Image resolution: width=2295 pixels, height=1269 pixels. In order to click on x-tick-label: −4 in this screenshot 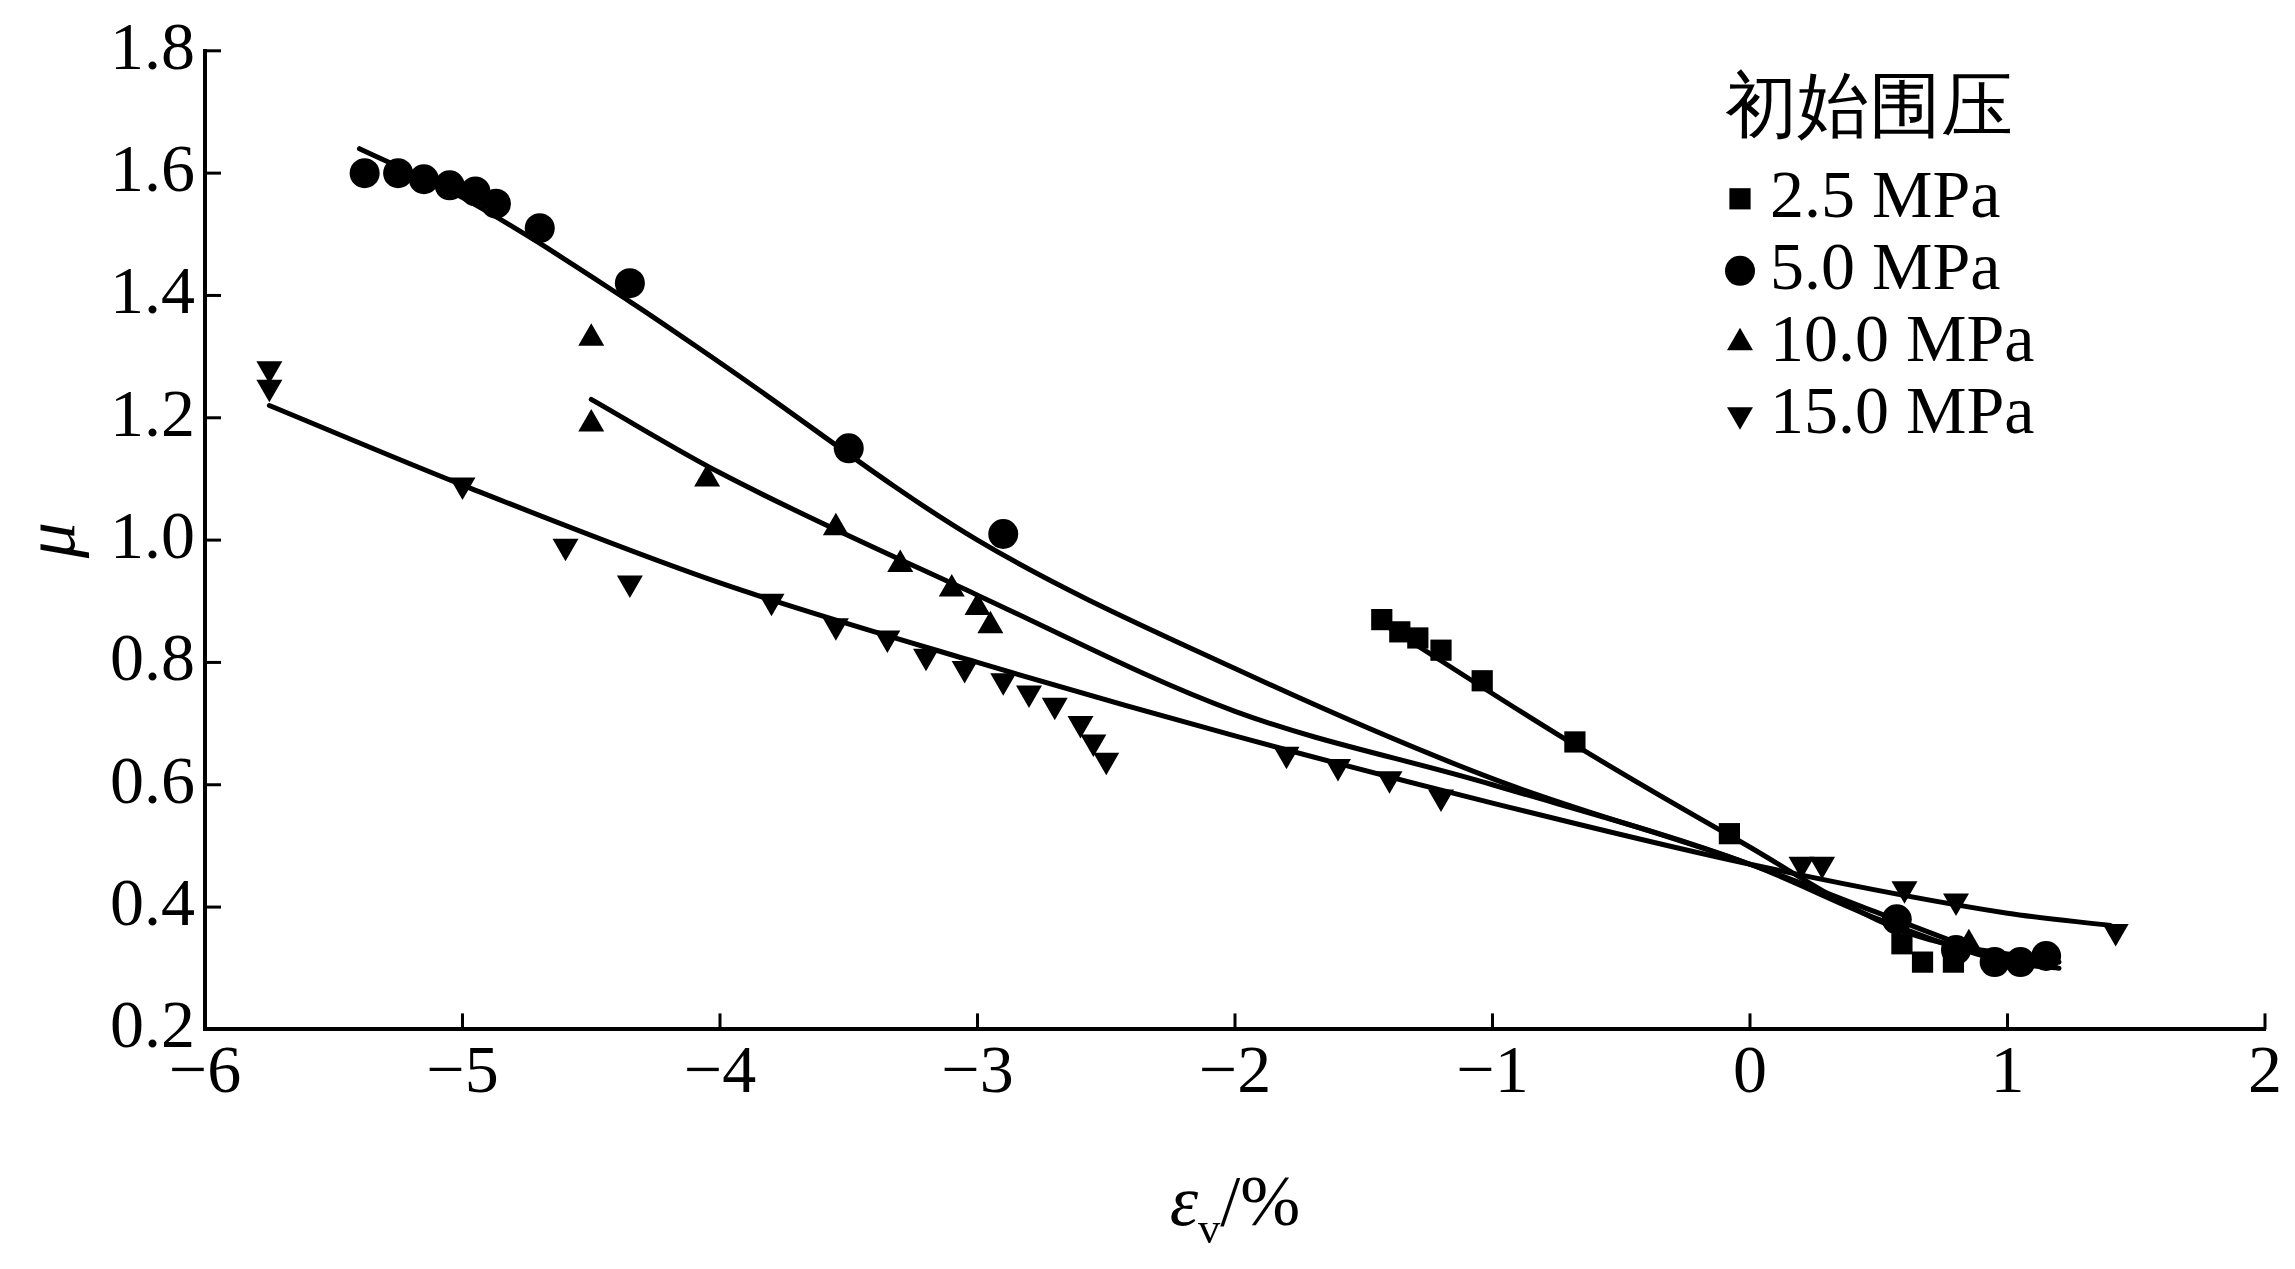, I will do `click(720, 1069)`.